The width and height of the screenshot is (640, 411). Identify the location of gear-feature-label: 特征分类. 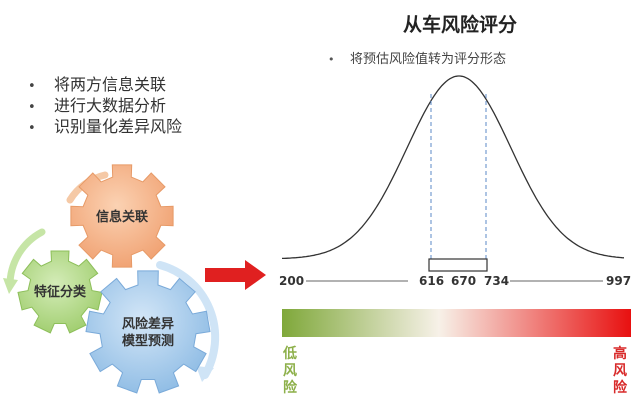
(60, 292).